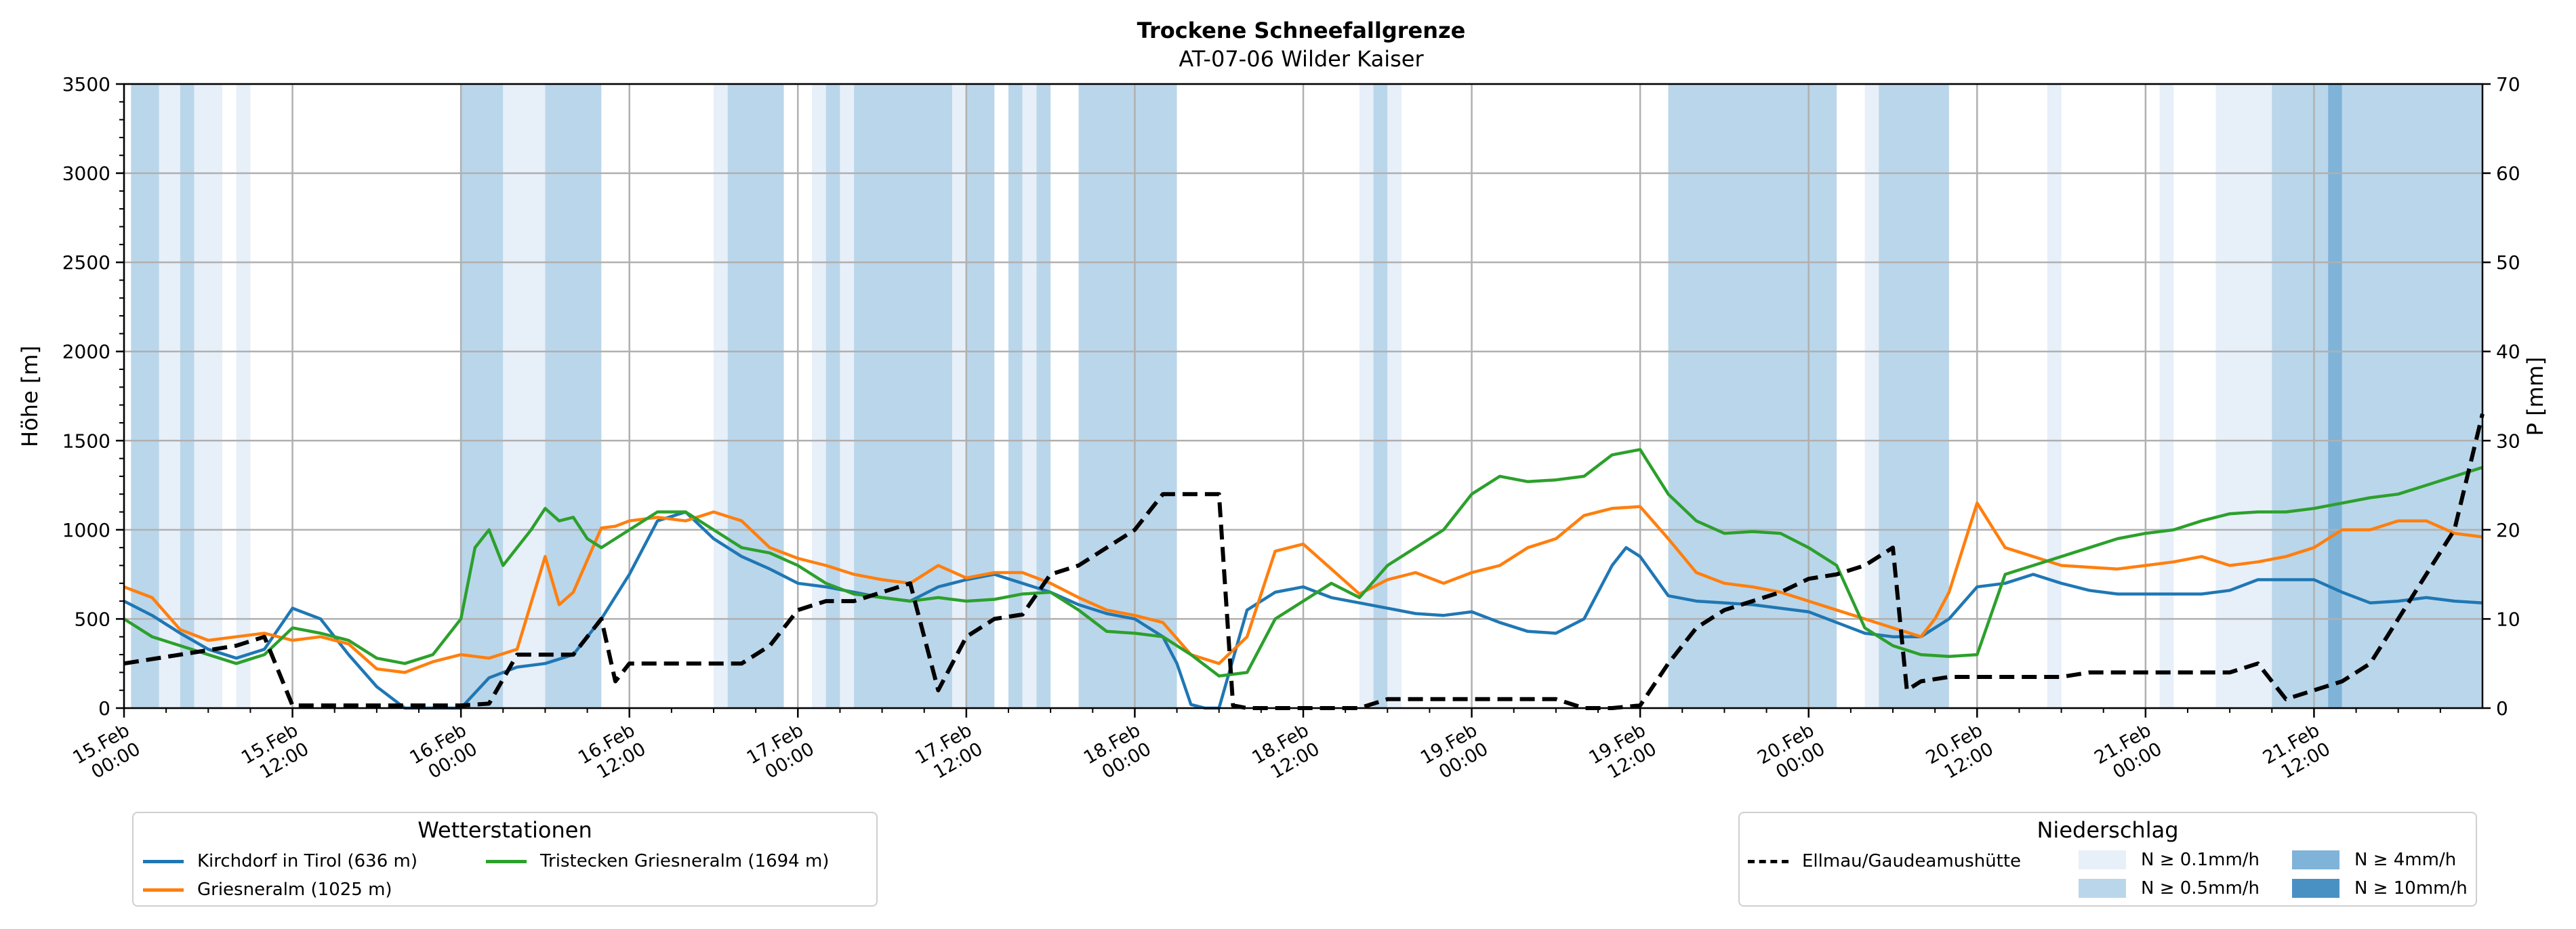  Describe the element at coordinates (1768, 861) in the screenshot. I see `legend-line-black-dashed` at that location.